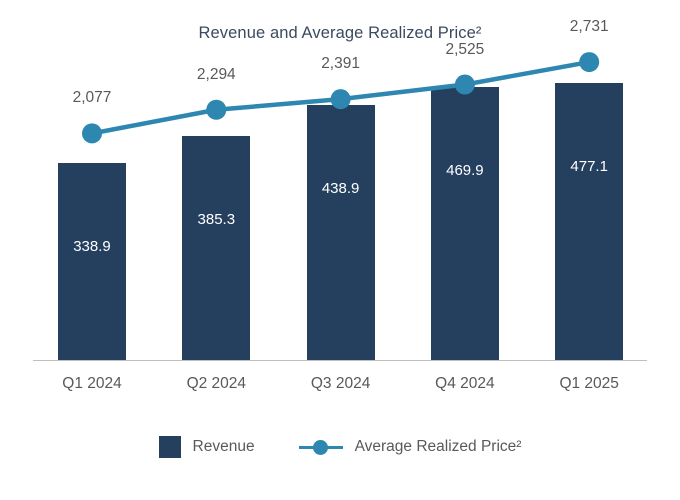 This screenshot has height=500, width=680. Describe the element at coordinates (340, 383) in the screenshot. I see `x-axis-label-q3-2024: Q3 2024` at that location.